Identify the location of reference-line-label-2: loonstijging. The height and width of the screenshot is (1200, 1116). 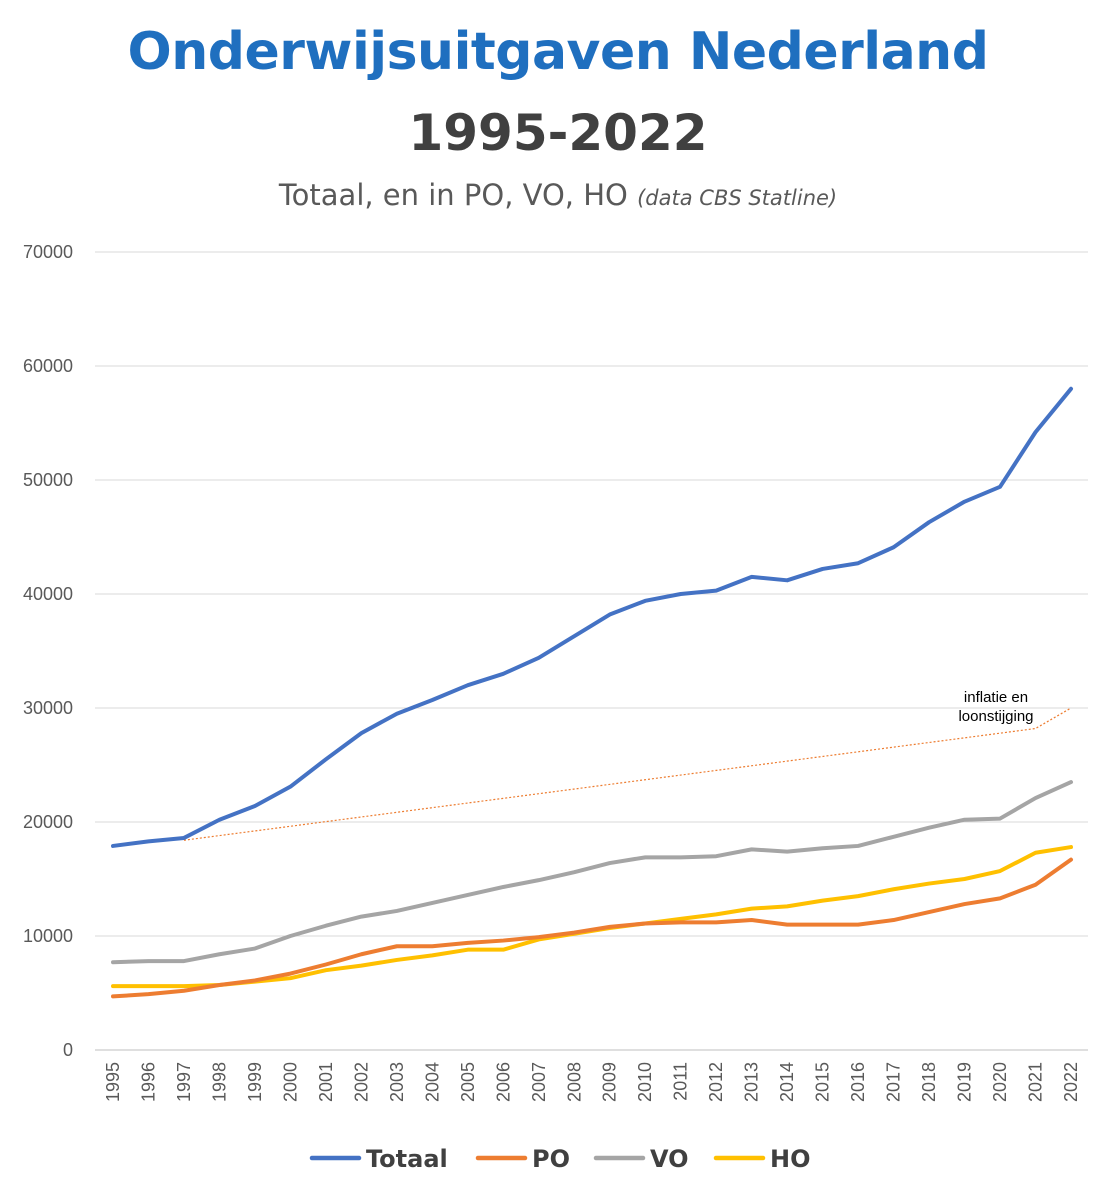
(995, 716).